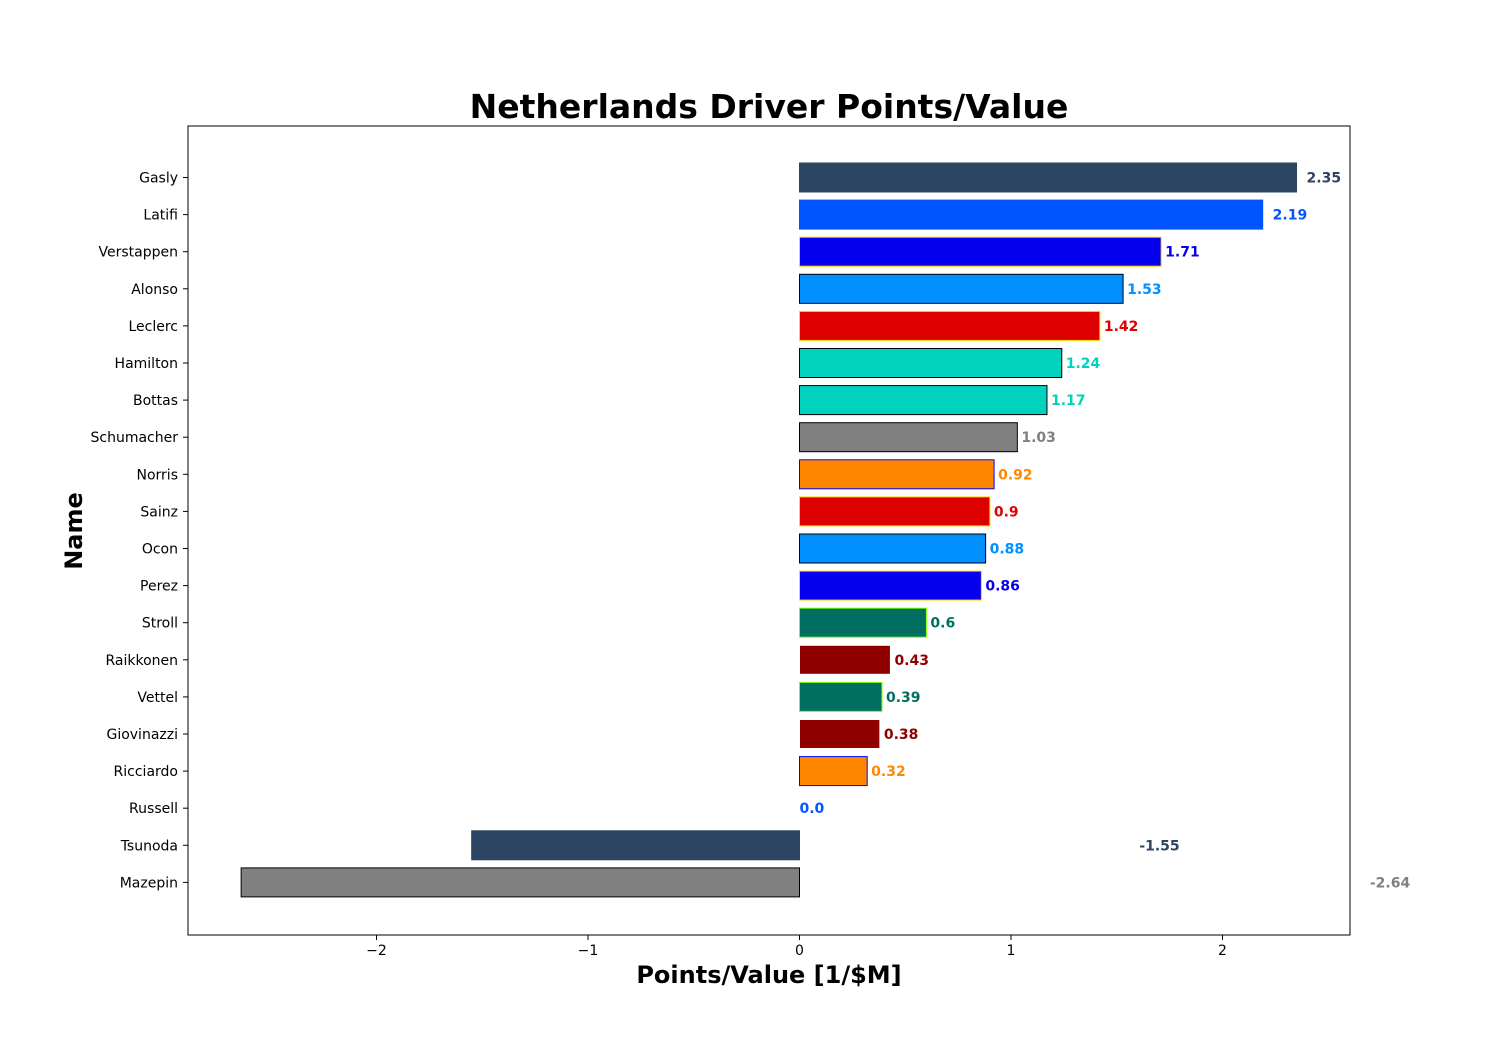 The height and width of the screenshot is (1050, 1500). What do you see at coordinates (1144, 290) in the screenshot?
I see `value-label-alonso: 1.53` at bounding box center [1144, 290].